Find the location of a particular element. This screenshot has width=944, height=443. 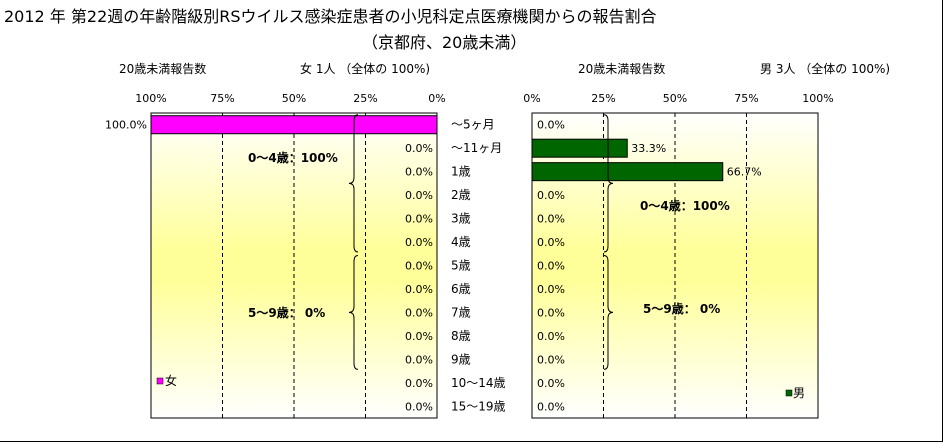

chart-subtitle: （京都府、20歳未満） is located at coordinates (444, 42).